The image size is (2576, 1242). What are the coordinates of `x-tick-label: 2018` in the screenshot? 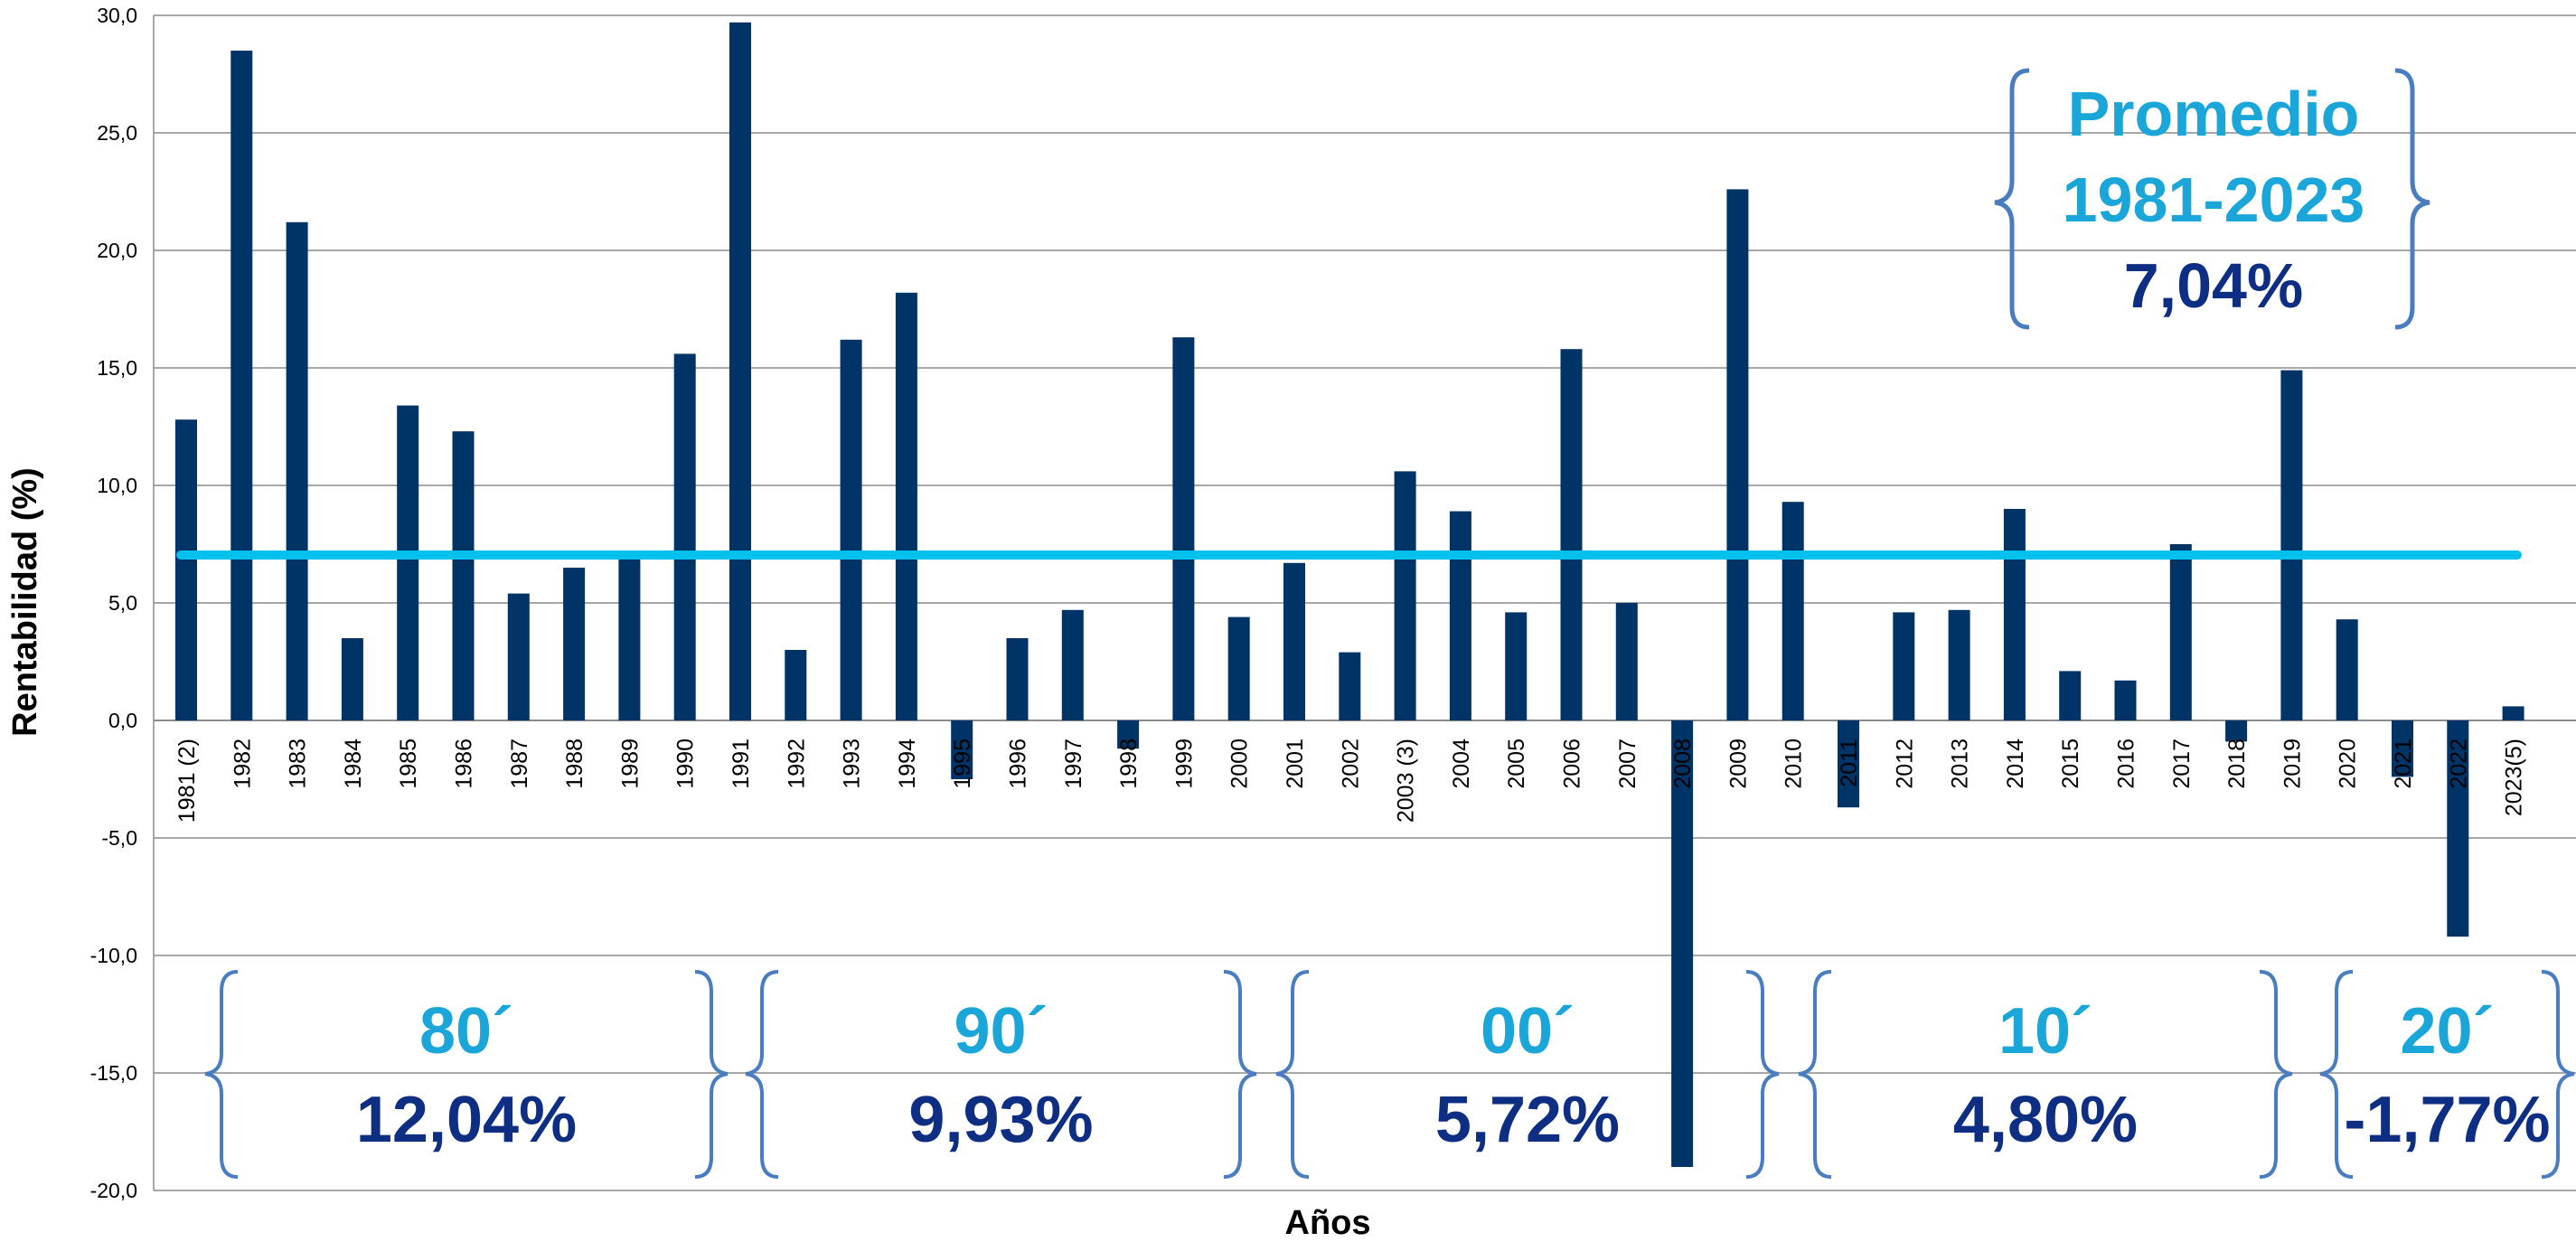 It's located at (2237, 764).